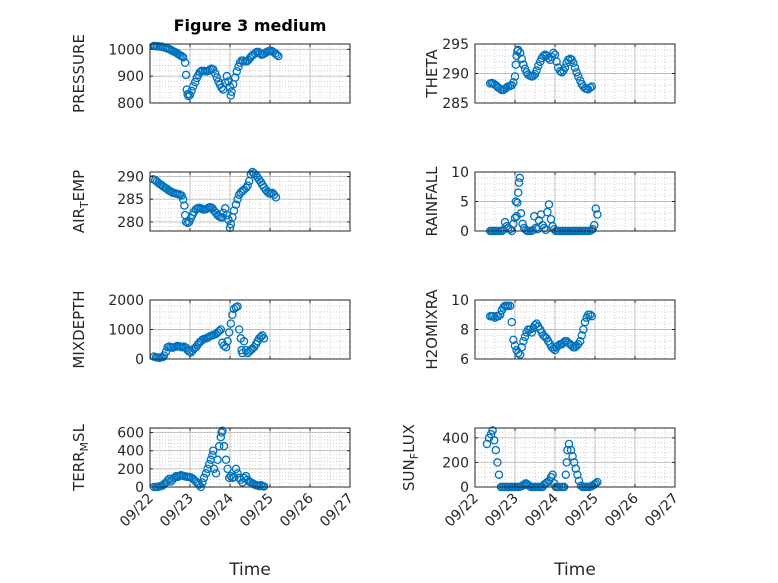 The width and height of the screenshot is (778, 583). Describe the element at coordinates (574, 570) in the screenshot. I see `panel-sun-flux-xlabel: Time` at that location.